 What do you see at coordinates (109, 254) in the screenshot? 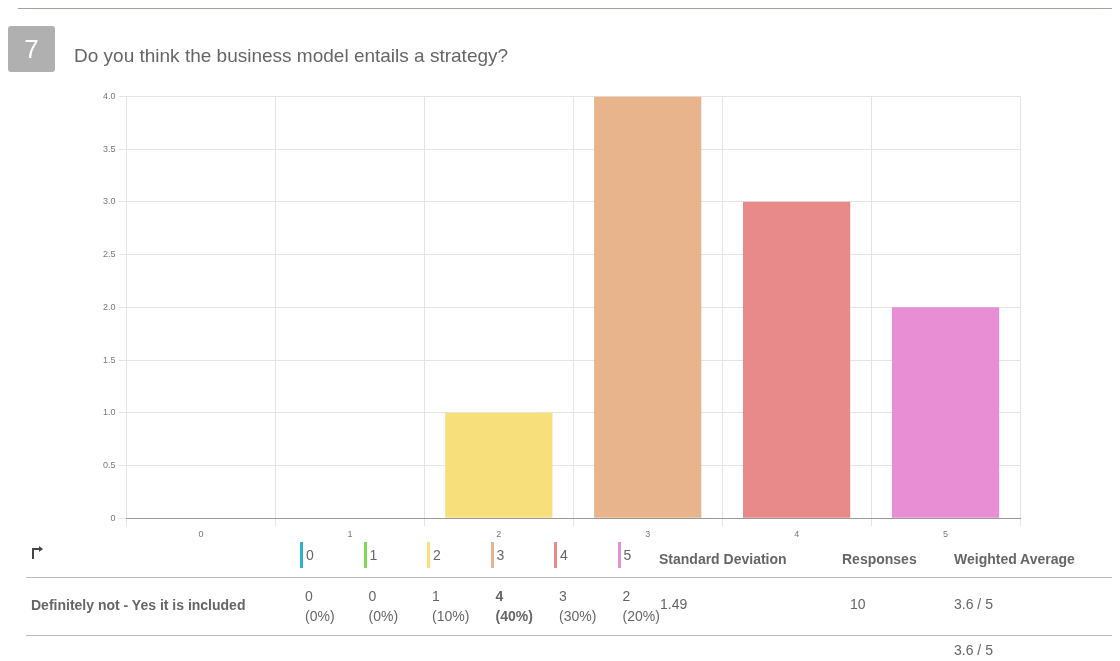
I see `y-tick-label: 2.5` at bounding box center [109, 254].